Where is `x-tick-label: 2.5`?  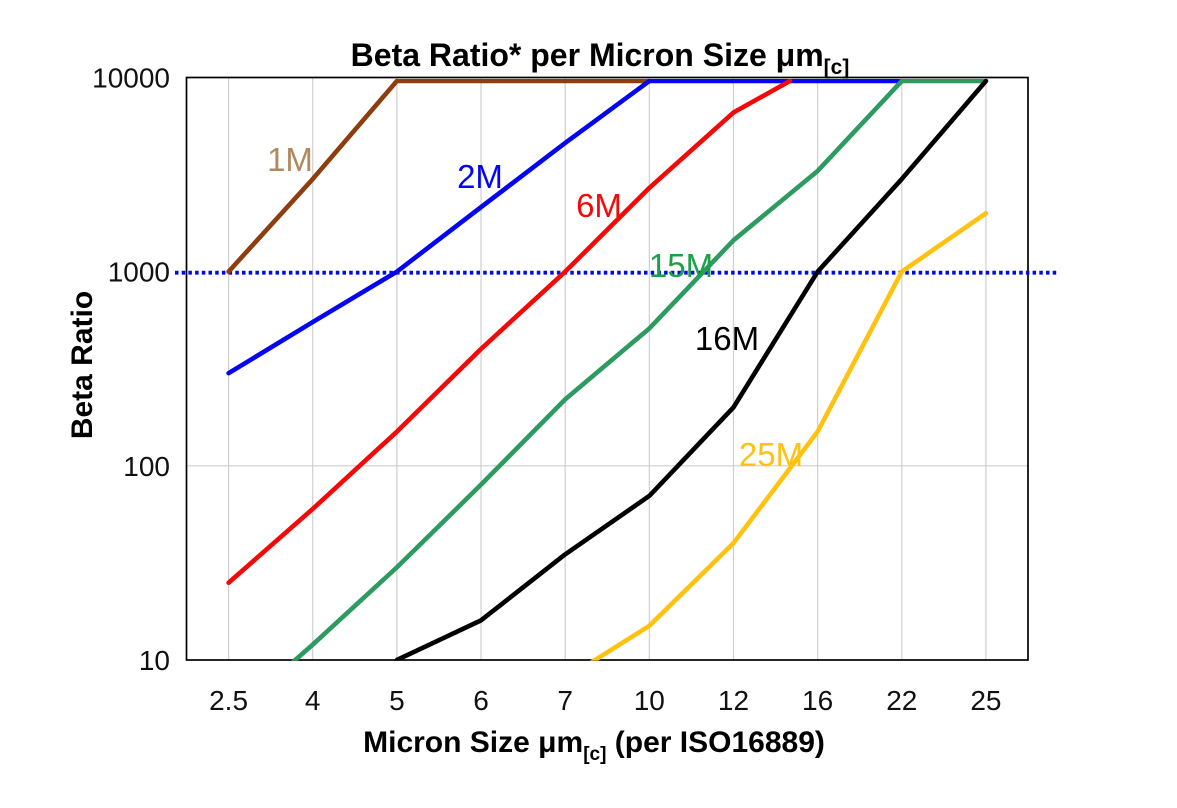
x-tick-label: 2.5 is located at coordinates (228, 700).